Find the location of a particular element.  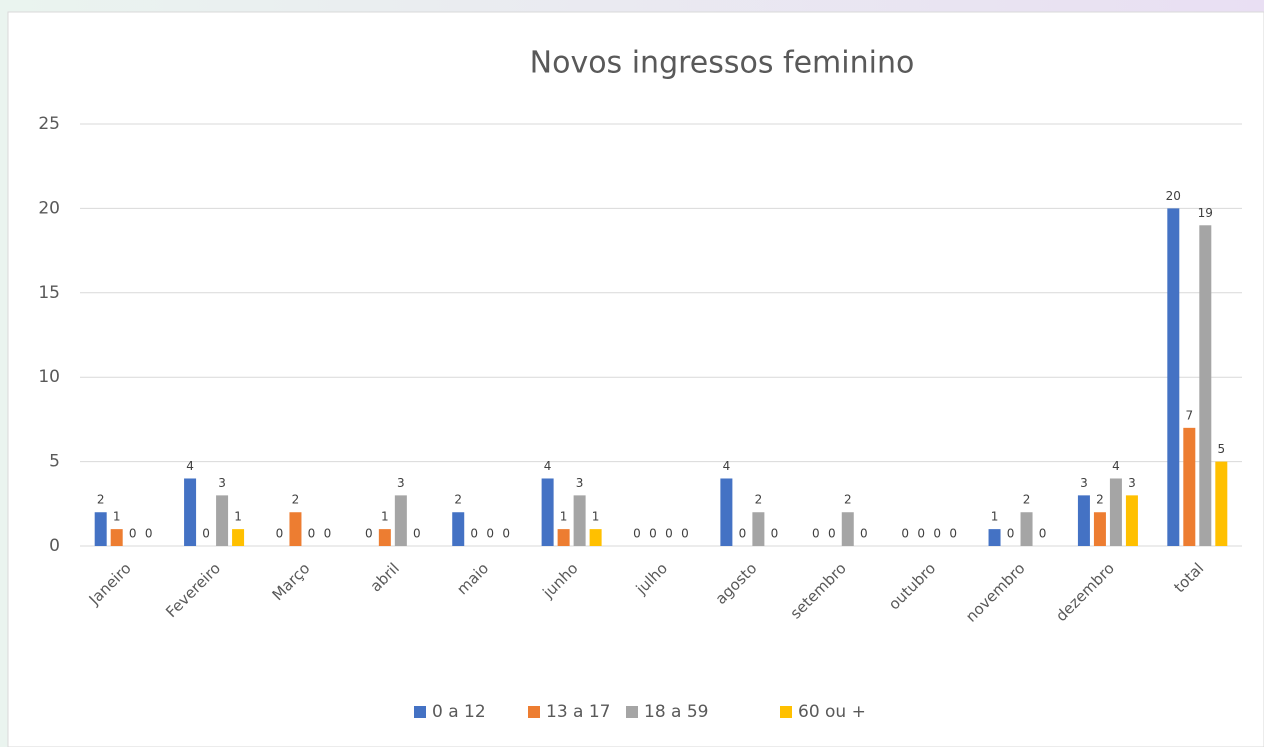

legend-label: 0 a 12 is located at coordinates (459, 712).